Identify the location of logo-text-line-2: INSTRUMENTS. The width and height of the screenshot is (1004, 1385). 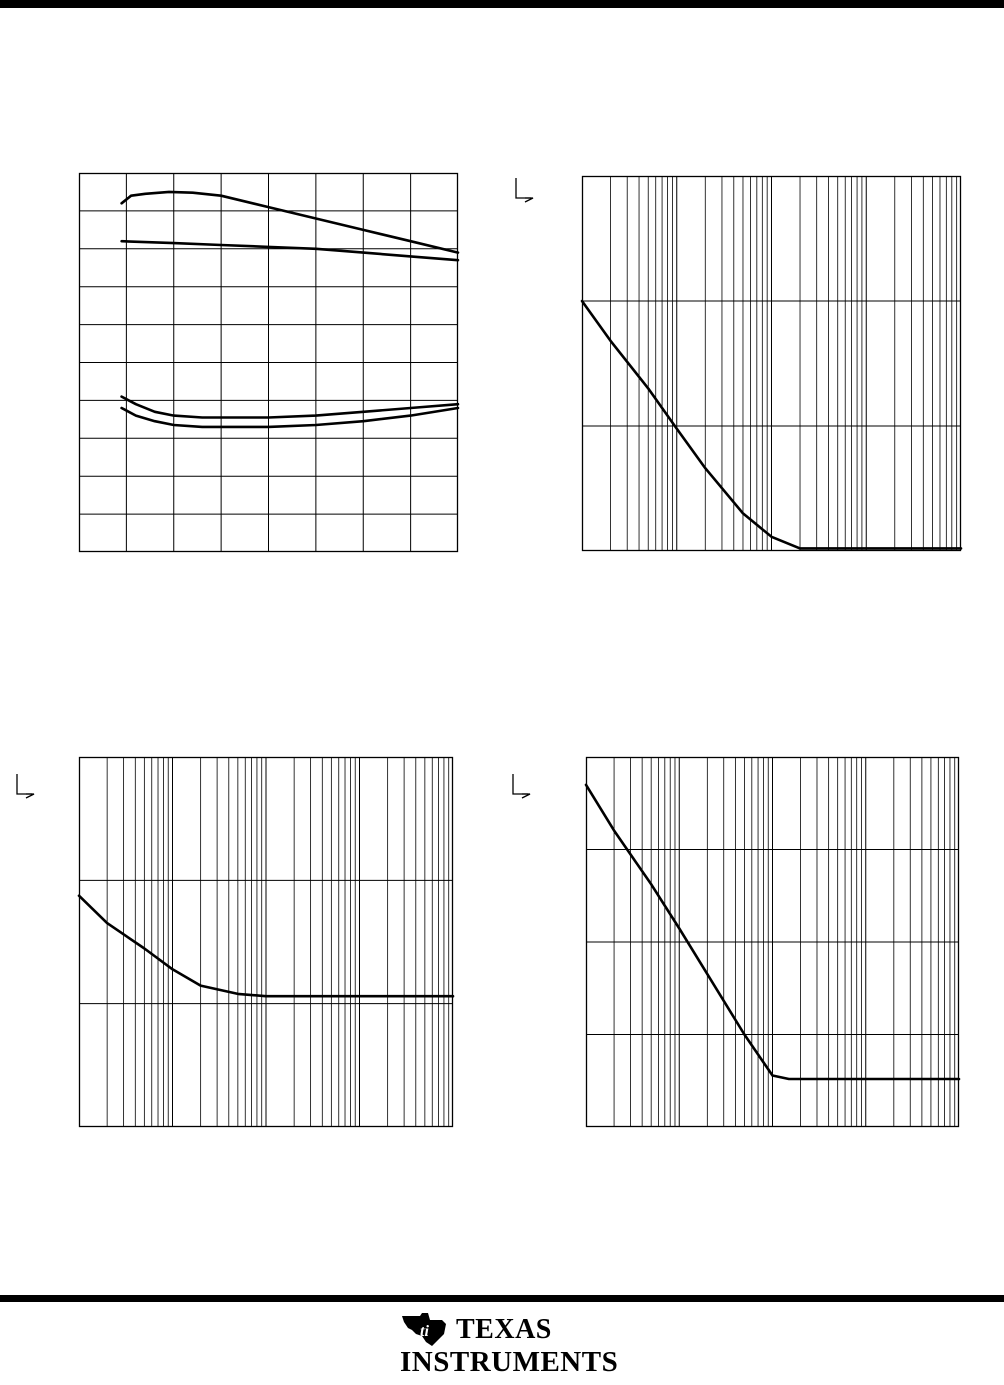
(509, 1362).